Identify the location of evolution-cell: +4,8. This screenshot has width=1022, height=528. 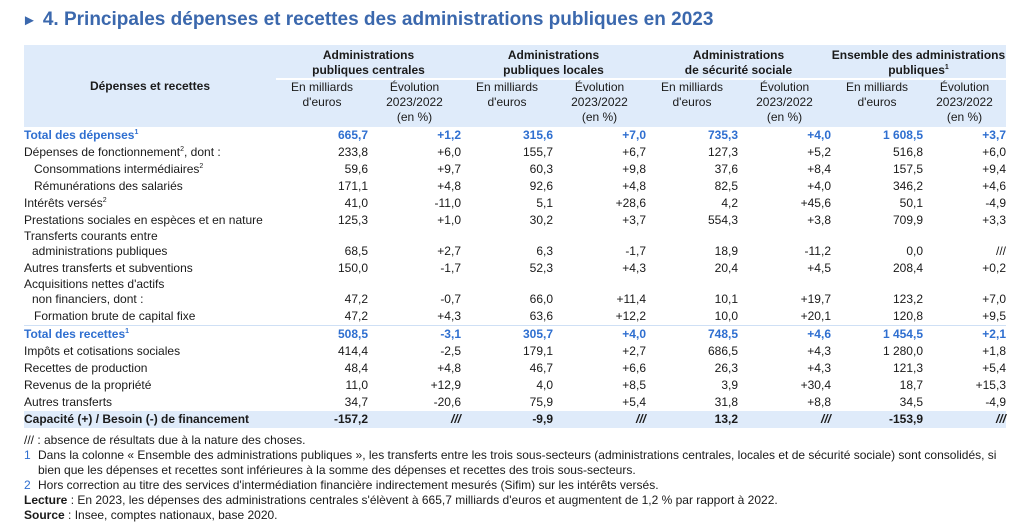
(634, 186).